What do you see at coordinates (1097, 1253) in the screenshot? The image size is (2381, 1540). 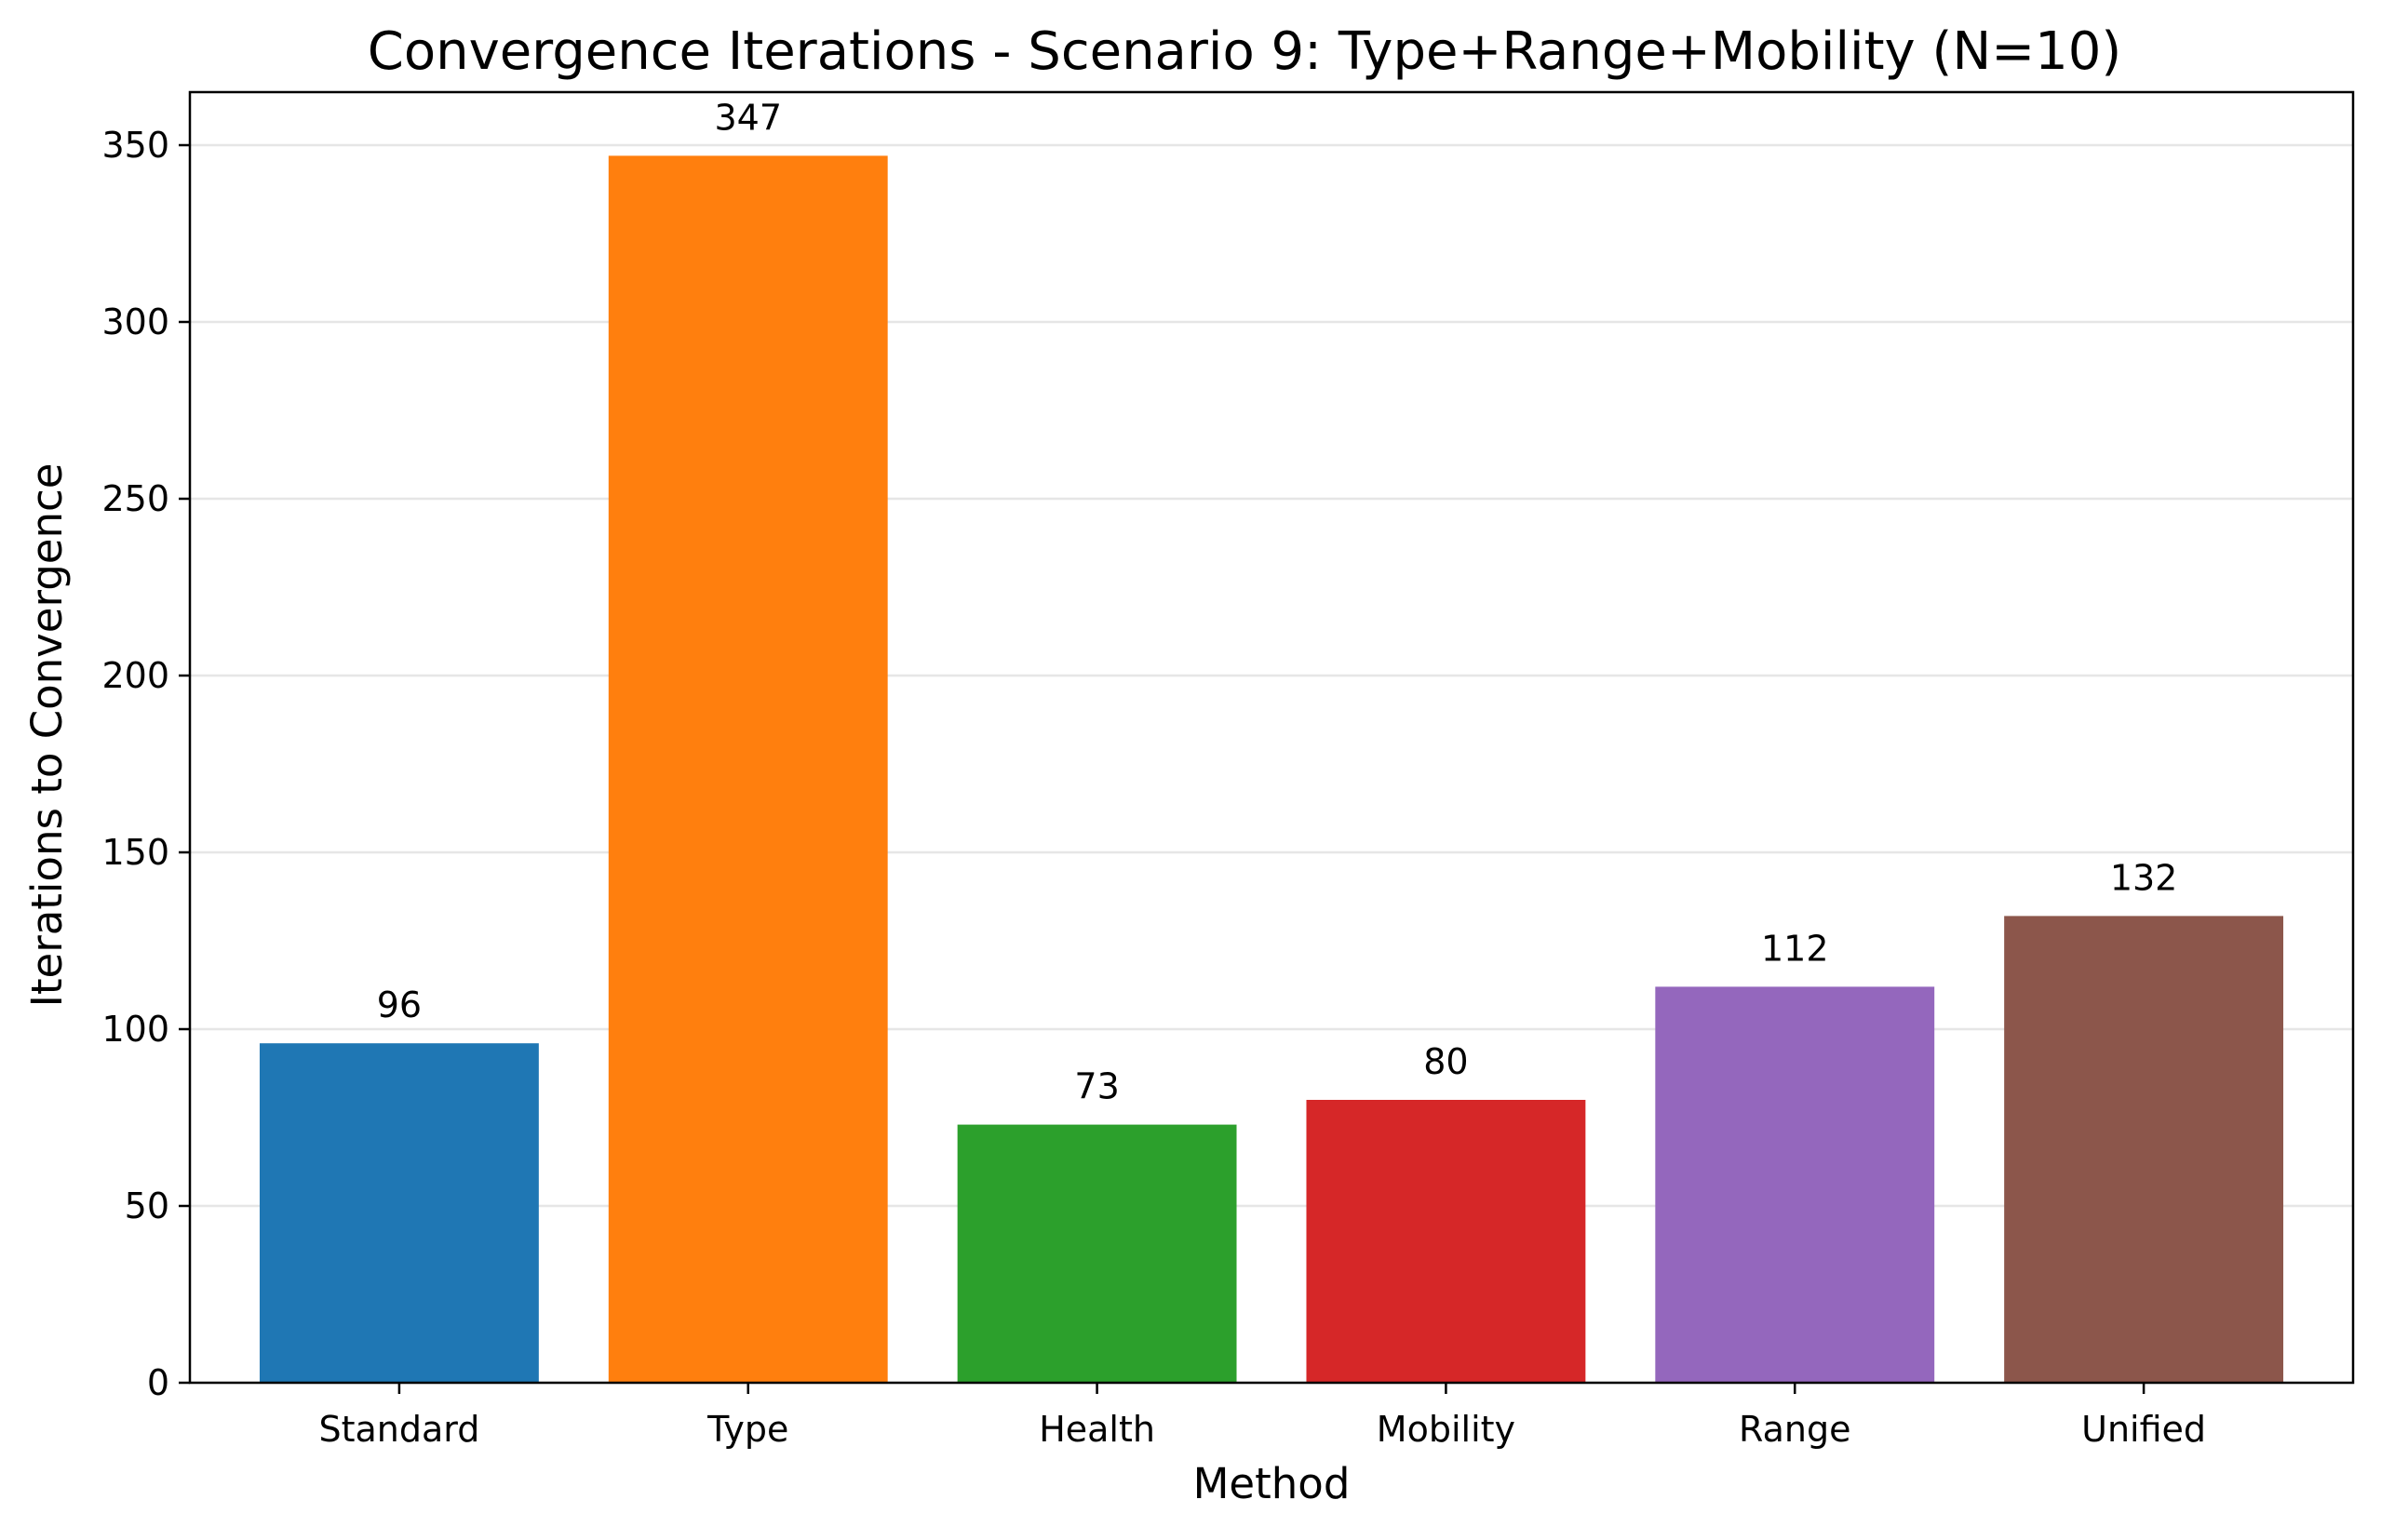 I see `bar-health` at bounding box center [1097, 1253].